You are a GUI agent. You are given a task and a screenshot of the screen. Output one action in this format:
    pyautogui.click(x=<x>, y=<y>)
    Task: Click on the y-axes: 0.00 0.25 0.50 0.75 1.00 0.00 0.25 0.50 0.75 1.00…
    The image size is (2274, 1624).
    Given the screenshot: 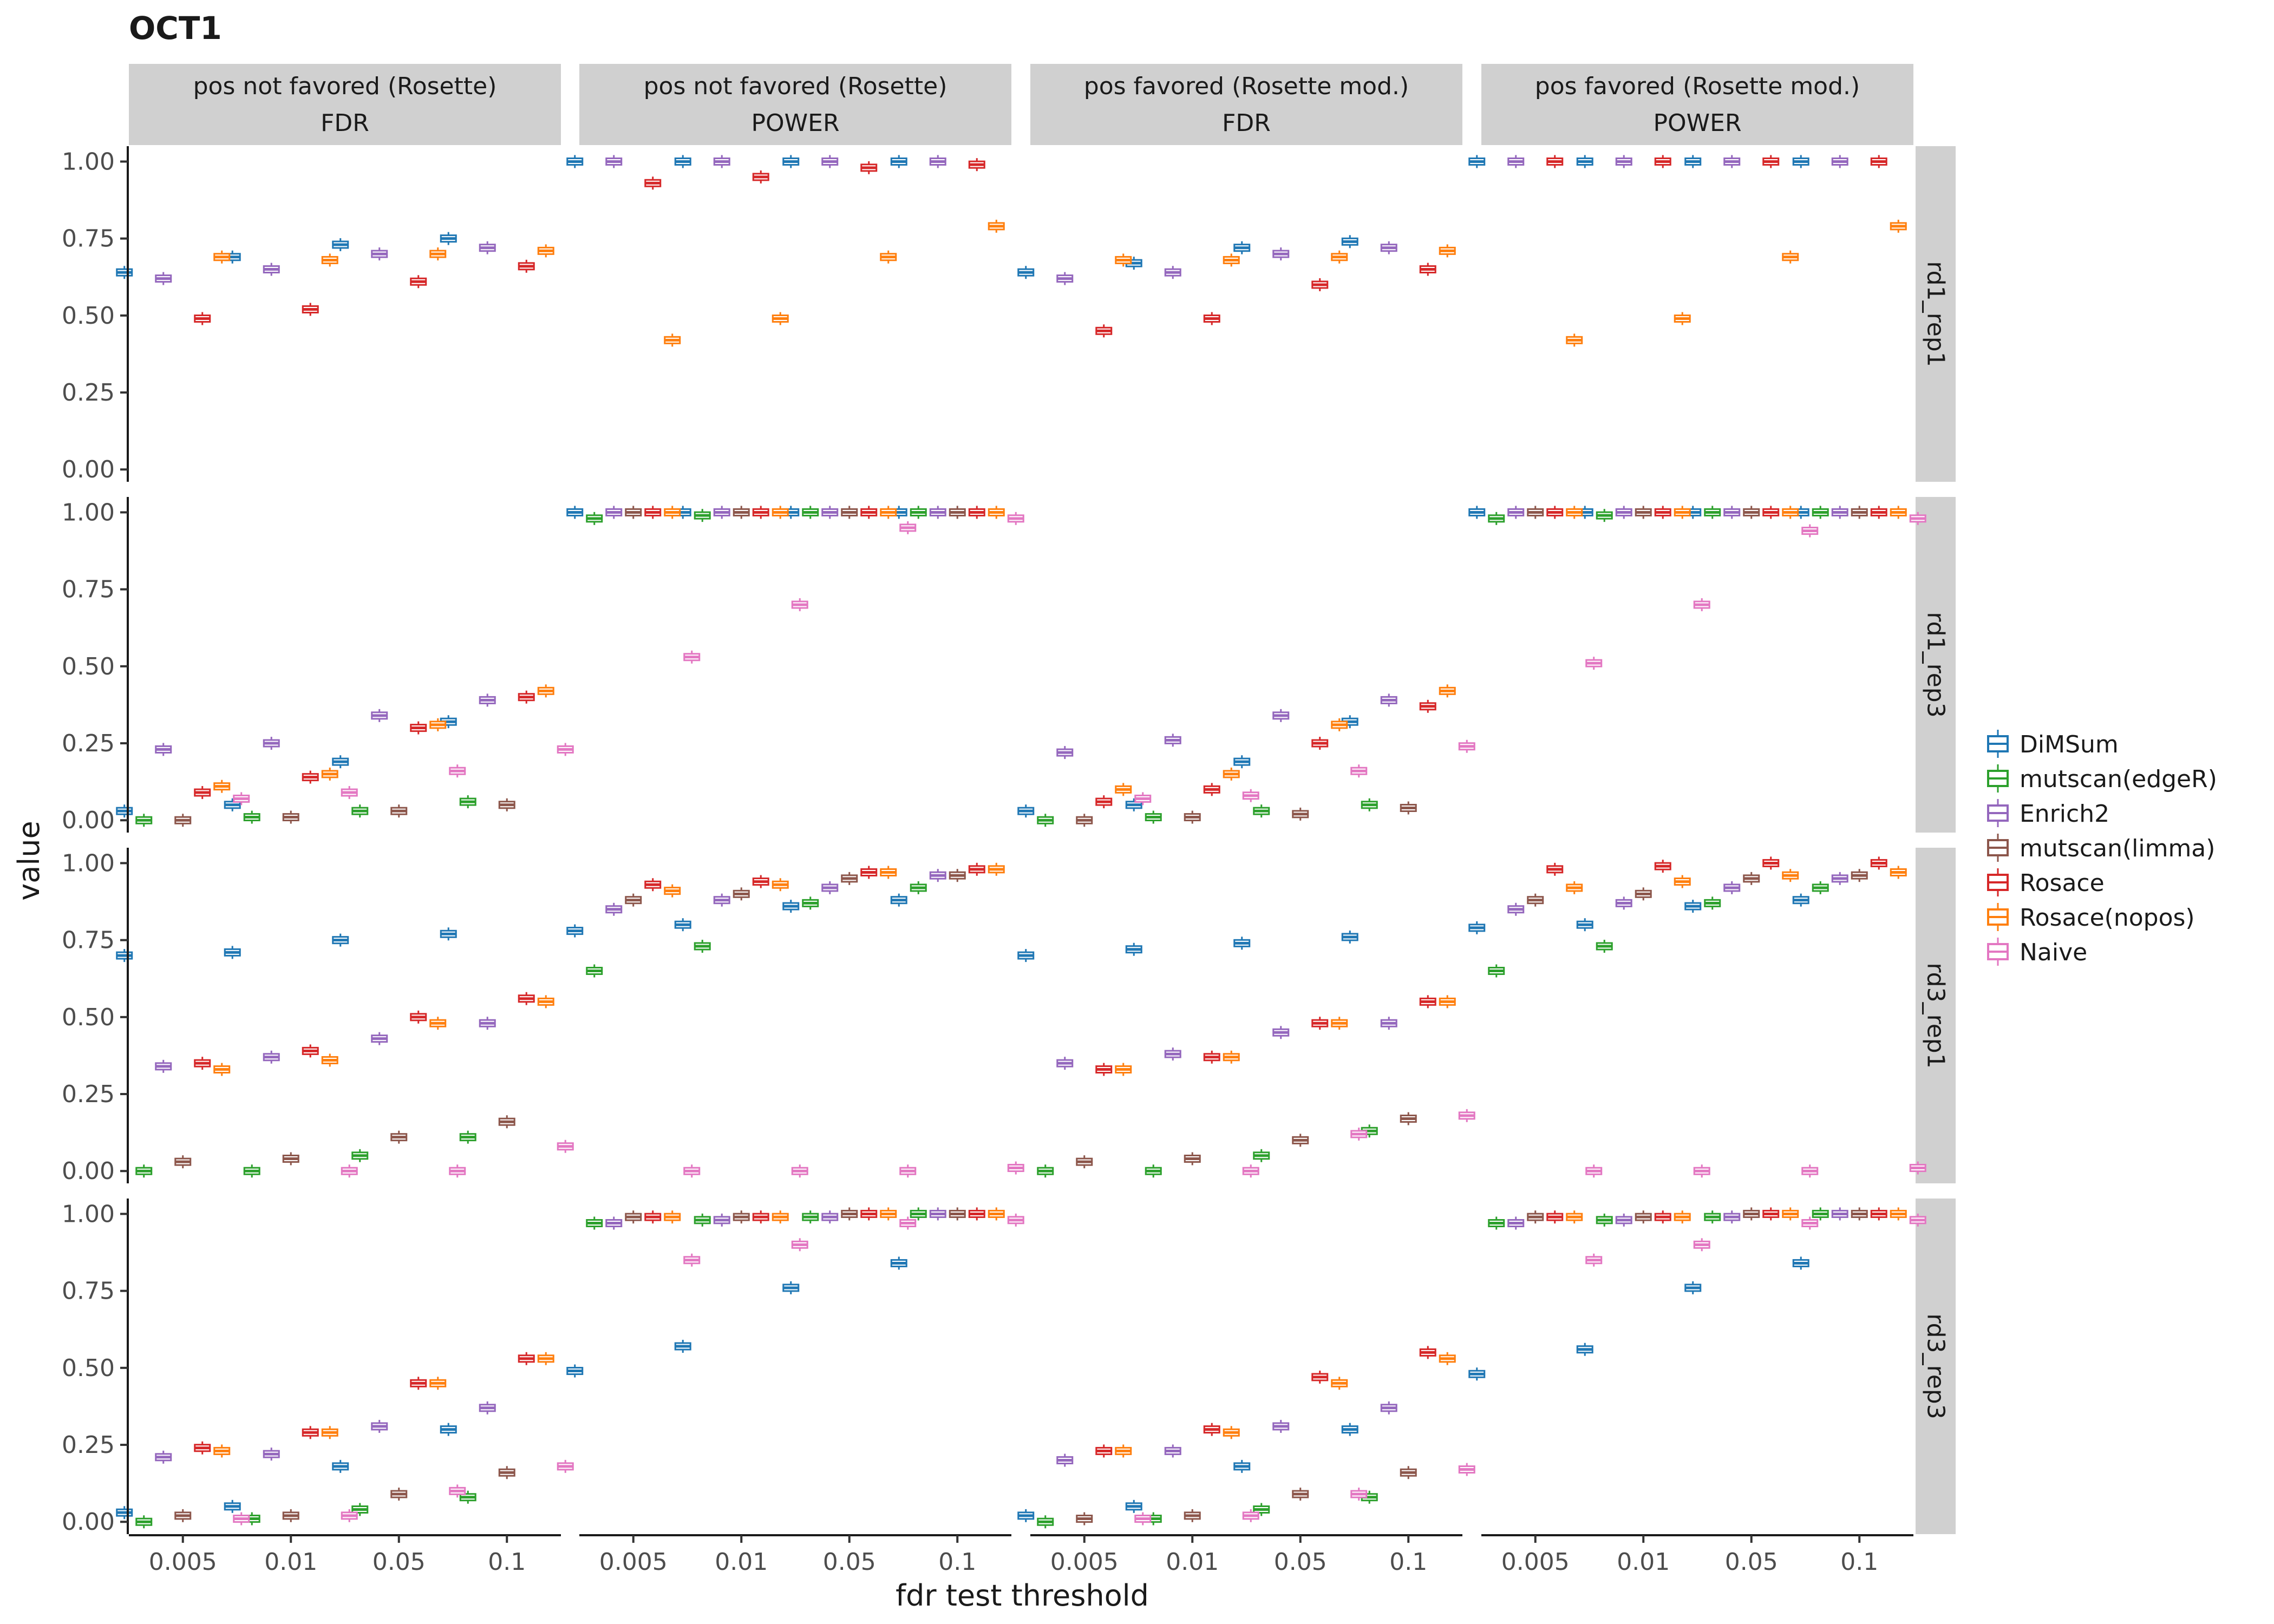 What is the action you would take?
    pyautogui.click(x=96, y=841)
    